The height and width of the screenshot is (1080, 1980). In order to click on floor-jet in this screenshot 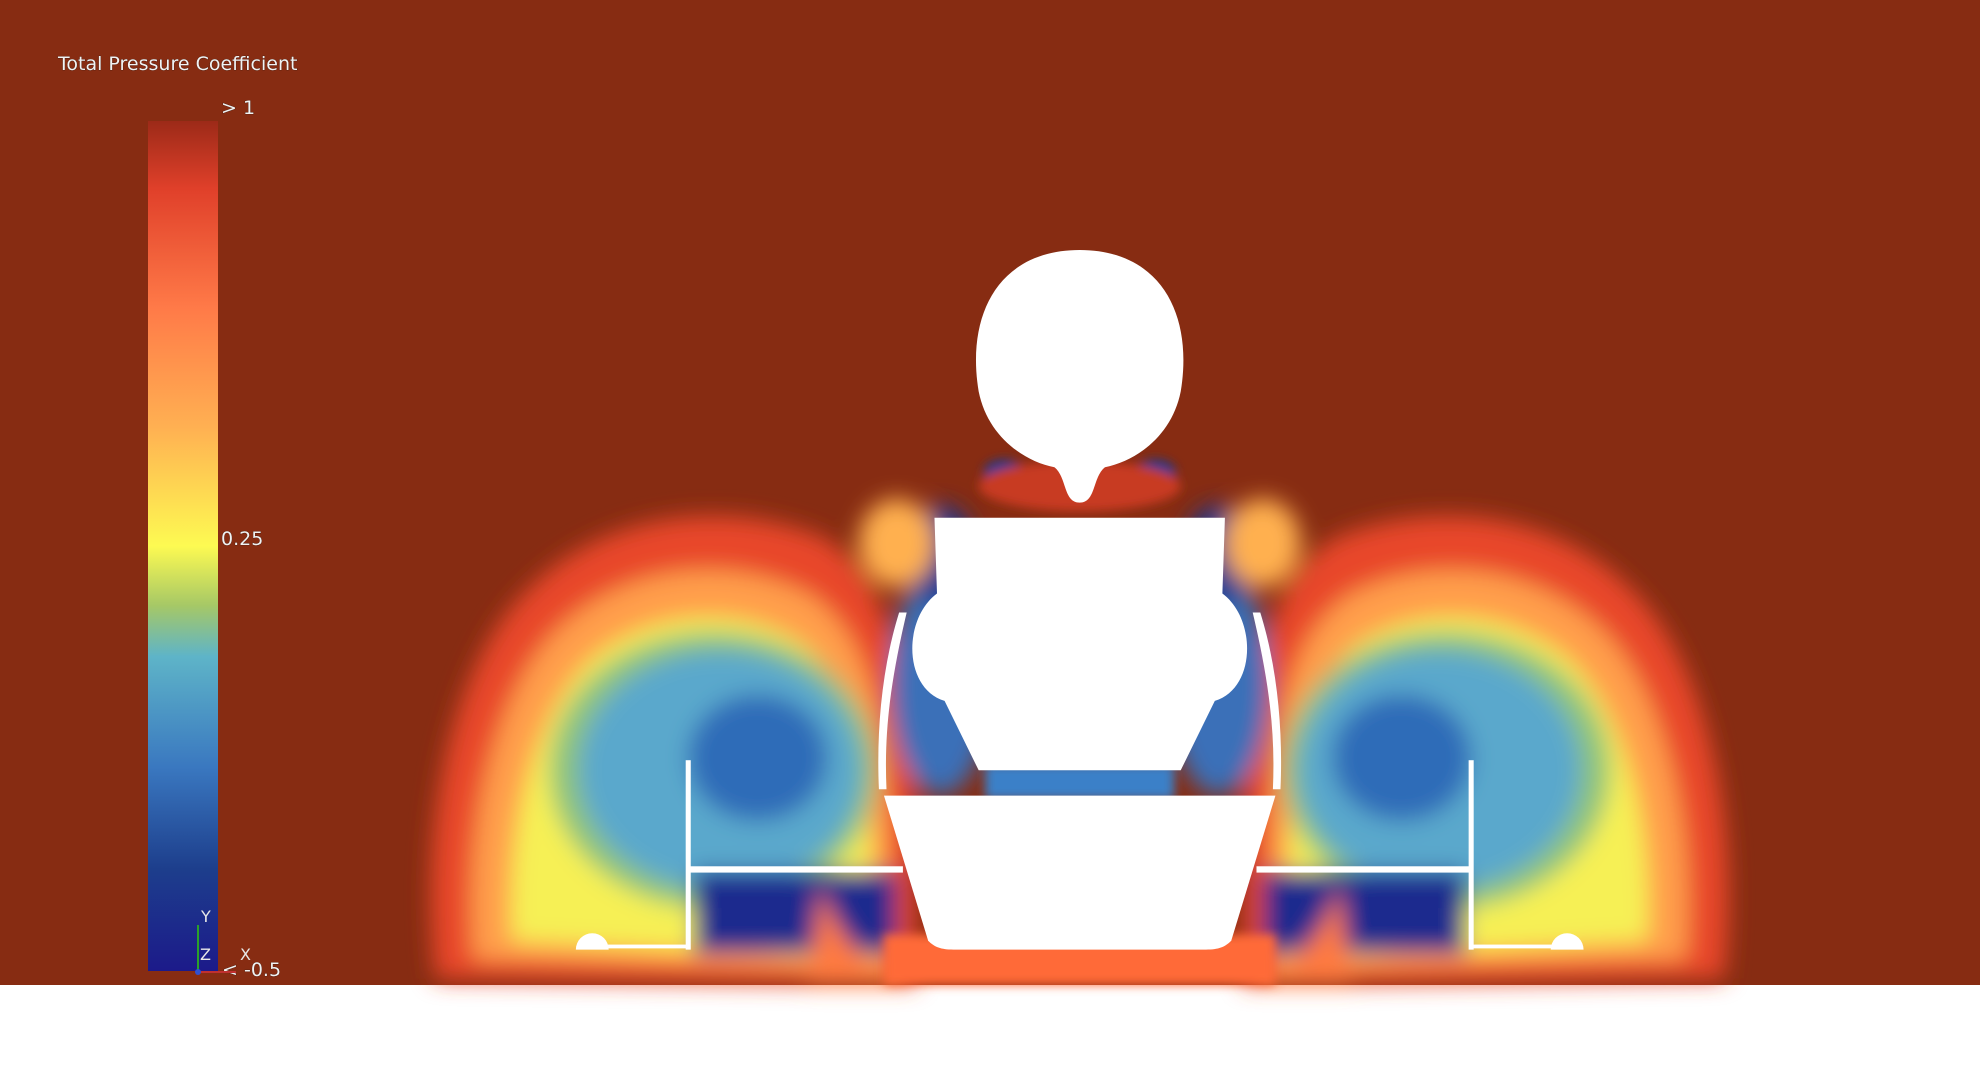, I will do `click(859, 934)`.